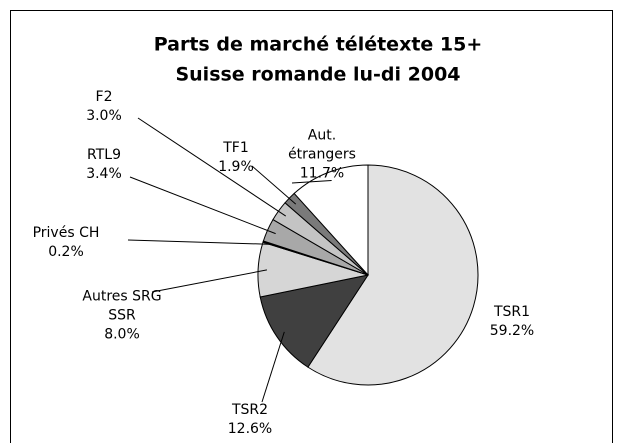  I want to click on chart-title: Parts de marché télétexte 15+, so click(318, 45).